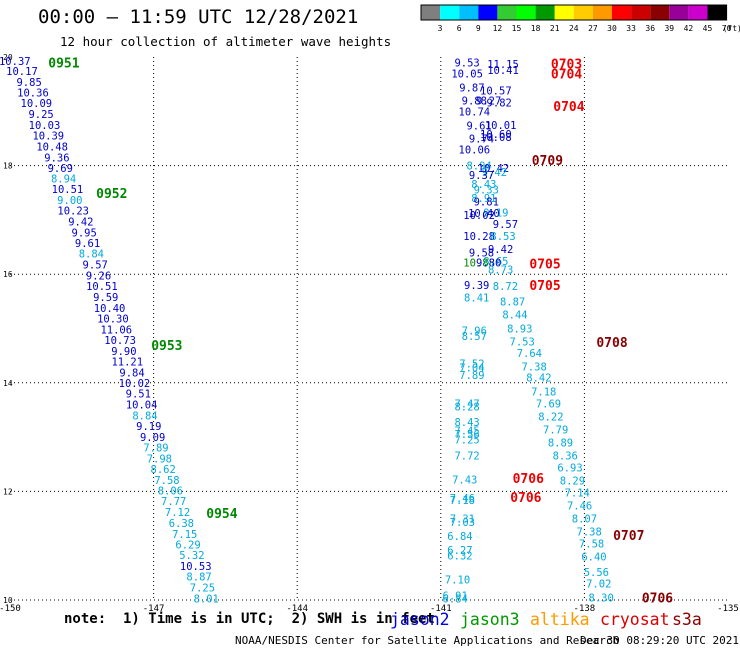  Describe the element at coordinates (611, 343) in the screenshot. I see `pass-time-label: 0708` at that location.